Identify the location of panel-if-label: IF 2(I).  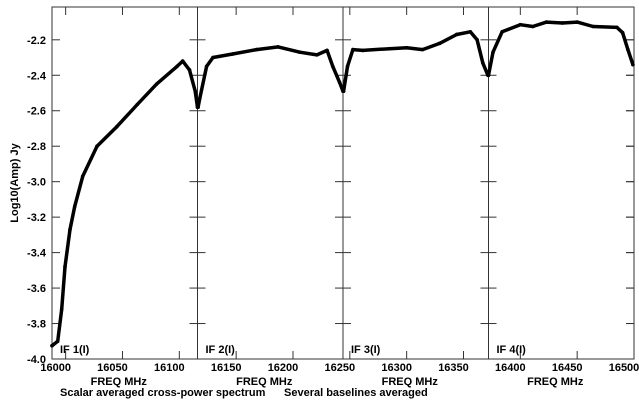
(221, 350).